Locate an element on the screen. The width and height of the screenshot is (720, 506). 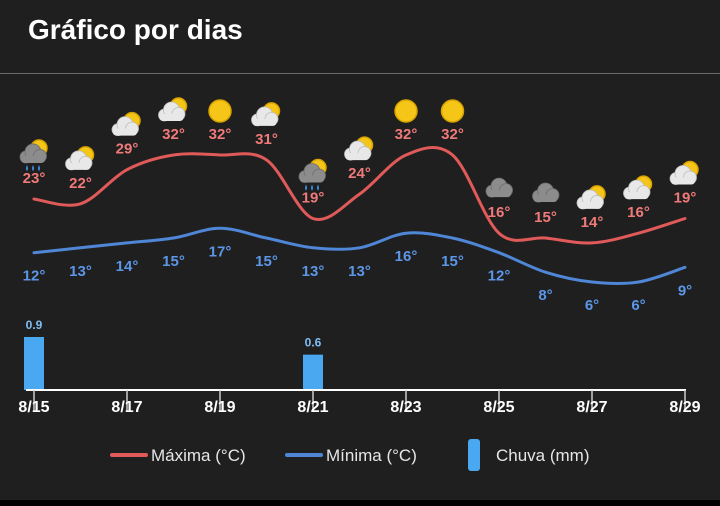
bottom-bar is located at coordinates (360, 503).